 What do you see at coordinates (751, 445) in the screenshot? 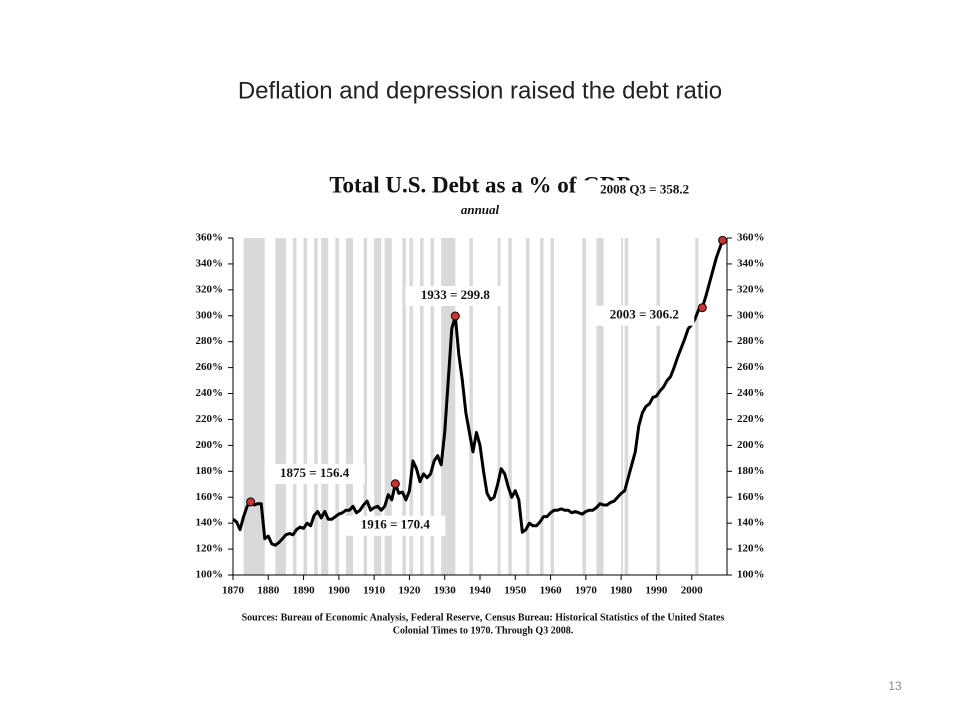
I see `y2-tick-label: 200%` at bounding box center [751, 445].